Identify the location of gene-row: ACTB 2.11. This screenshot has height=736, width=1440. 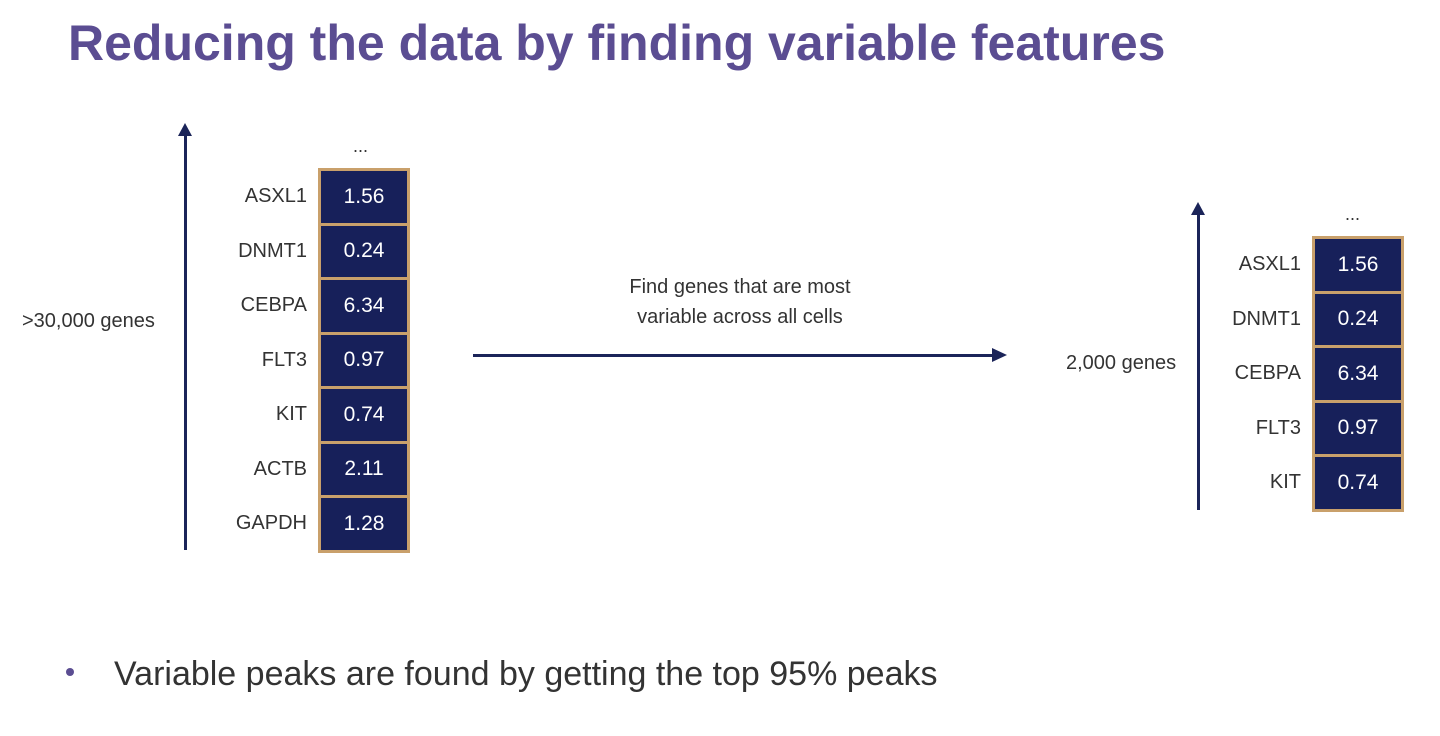
(330, 470).